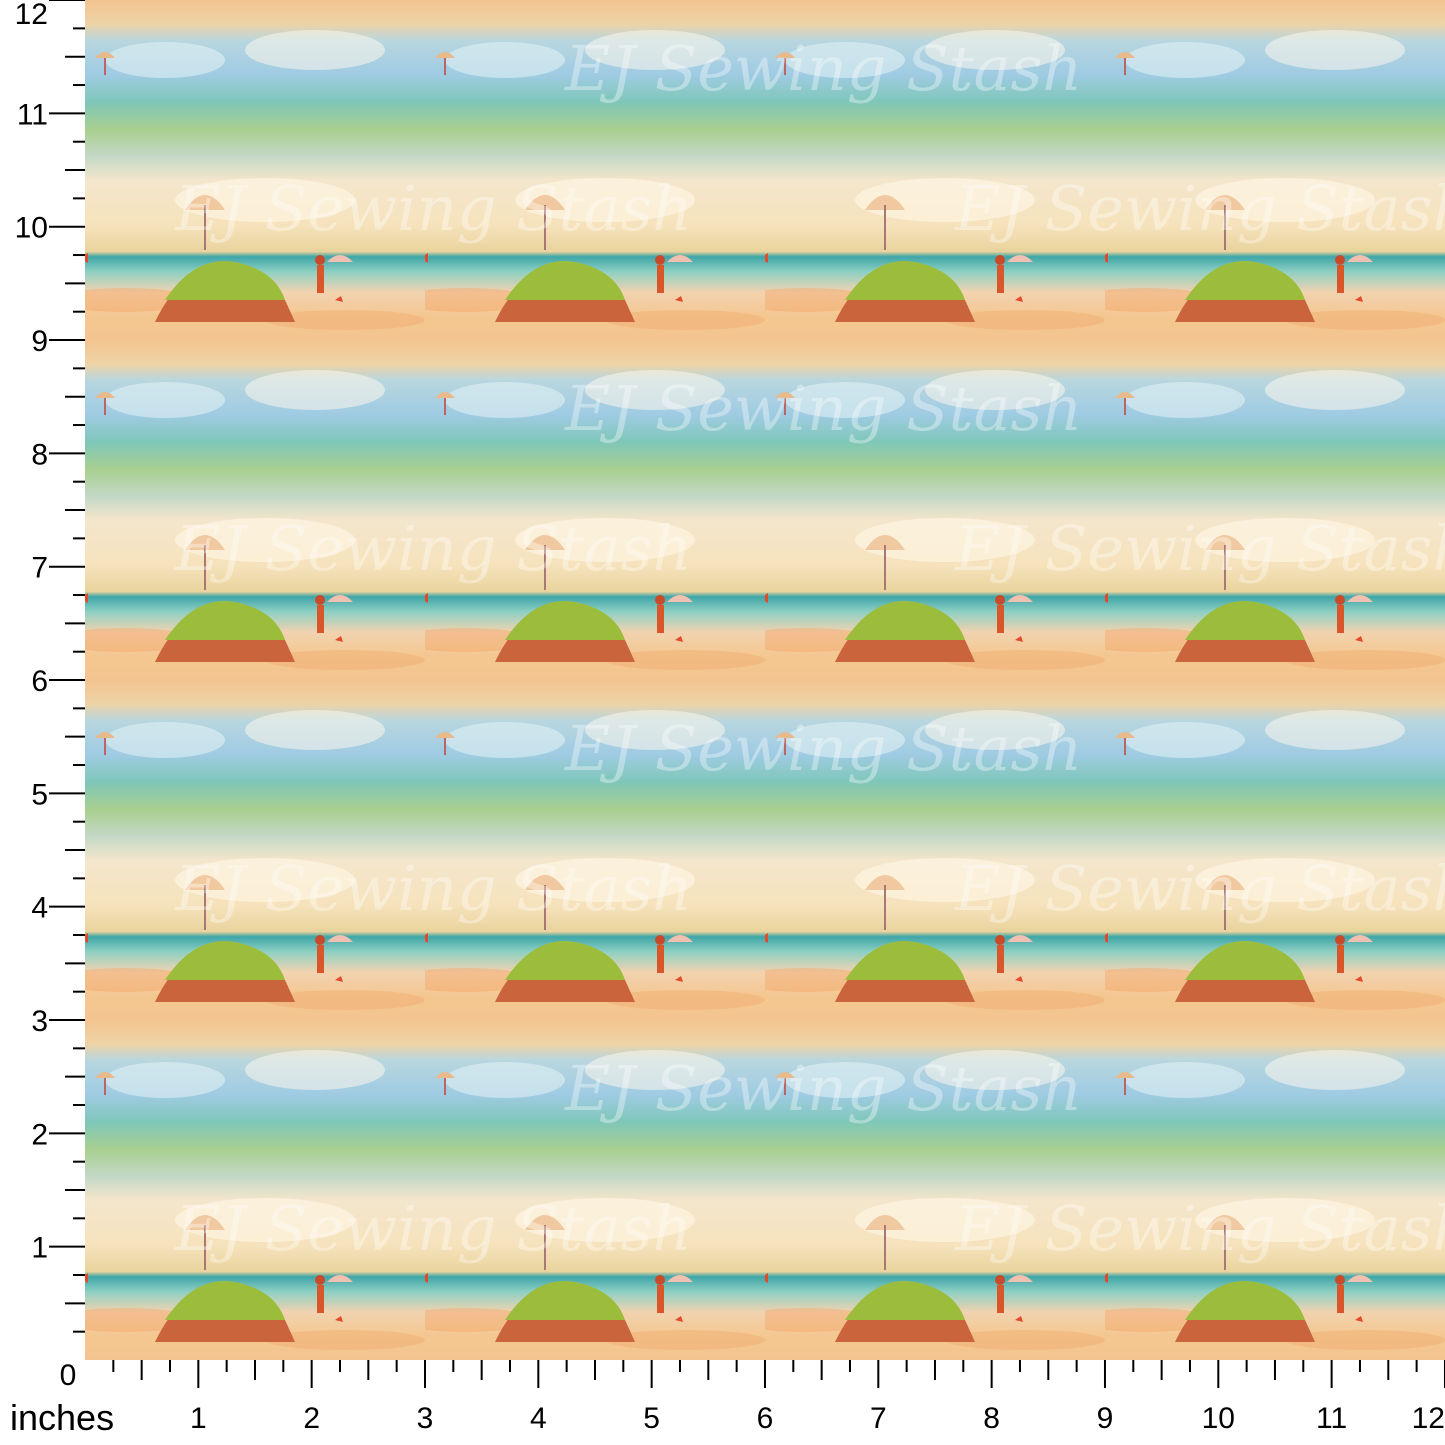  Describe the element at coordinates (39, 908) in the screenshot. I see `y-axis-label: 4` at that location.